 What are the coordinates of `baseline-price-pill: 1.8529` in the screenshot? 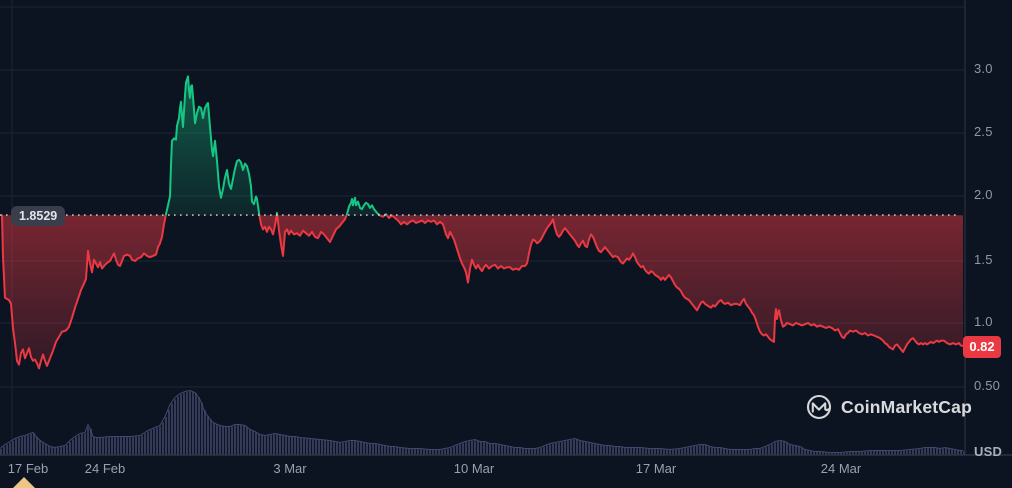 It's located at (38, 216).